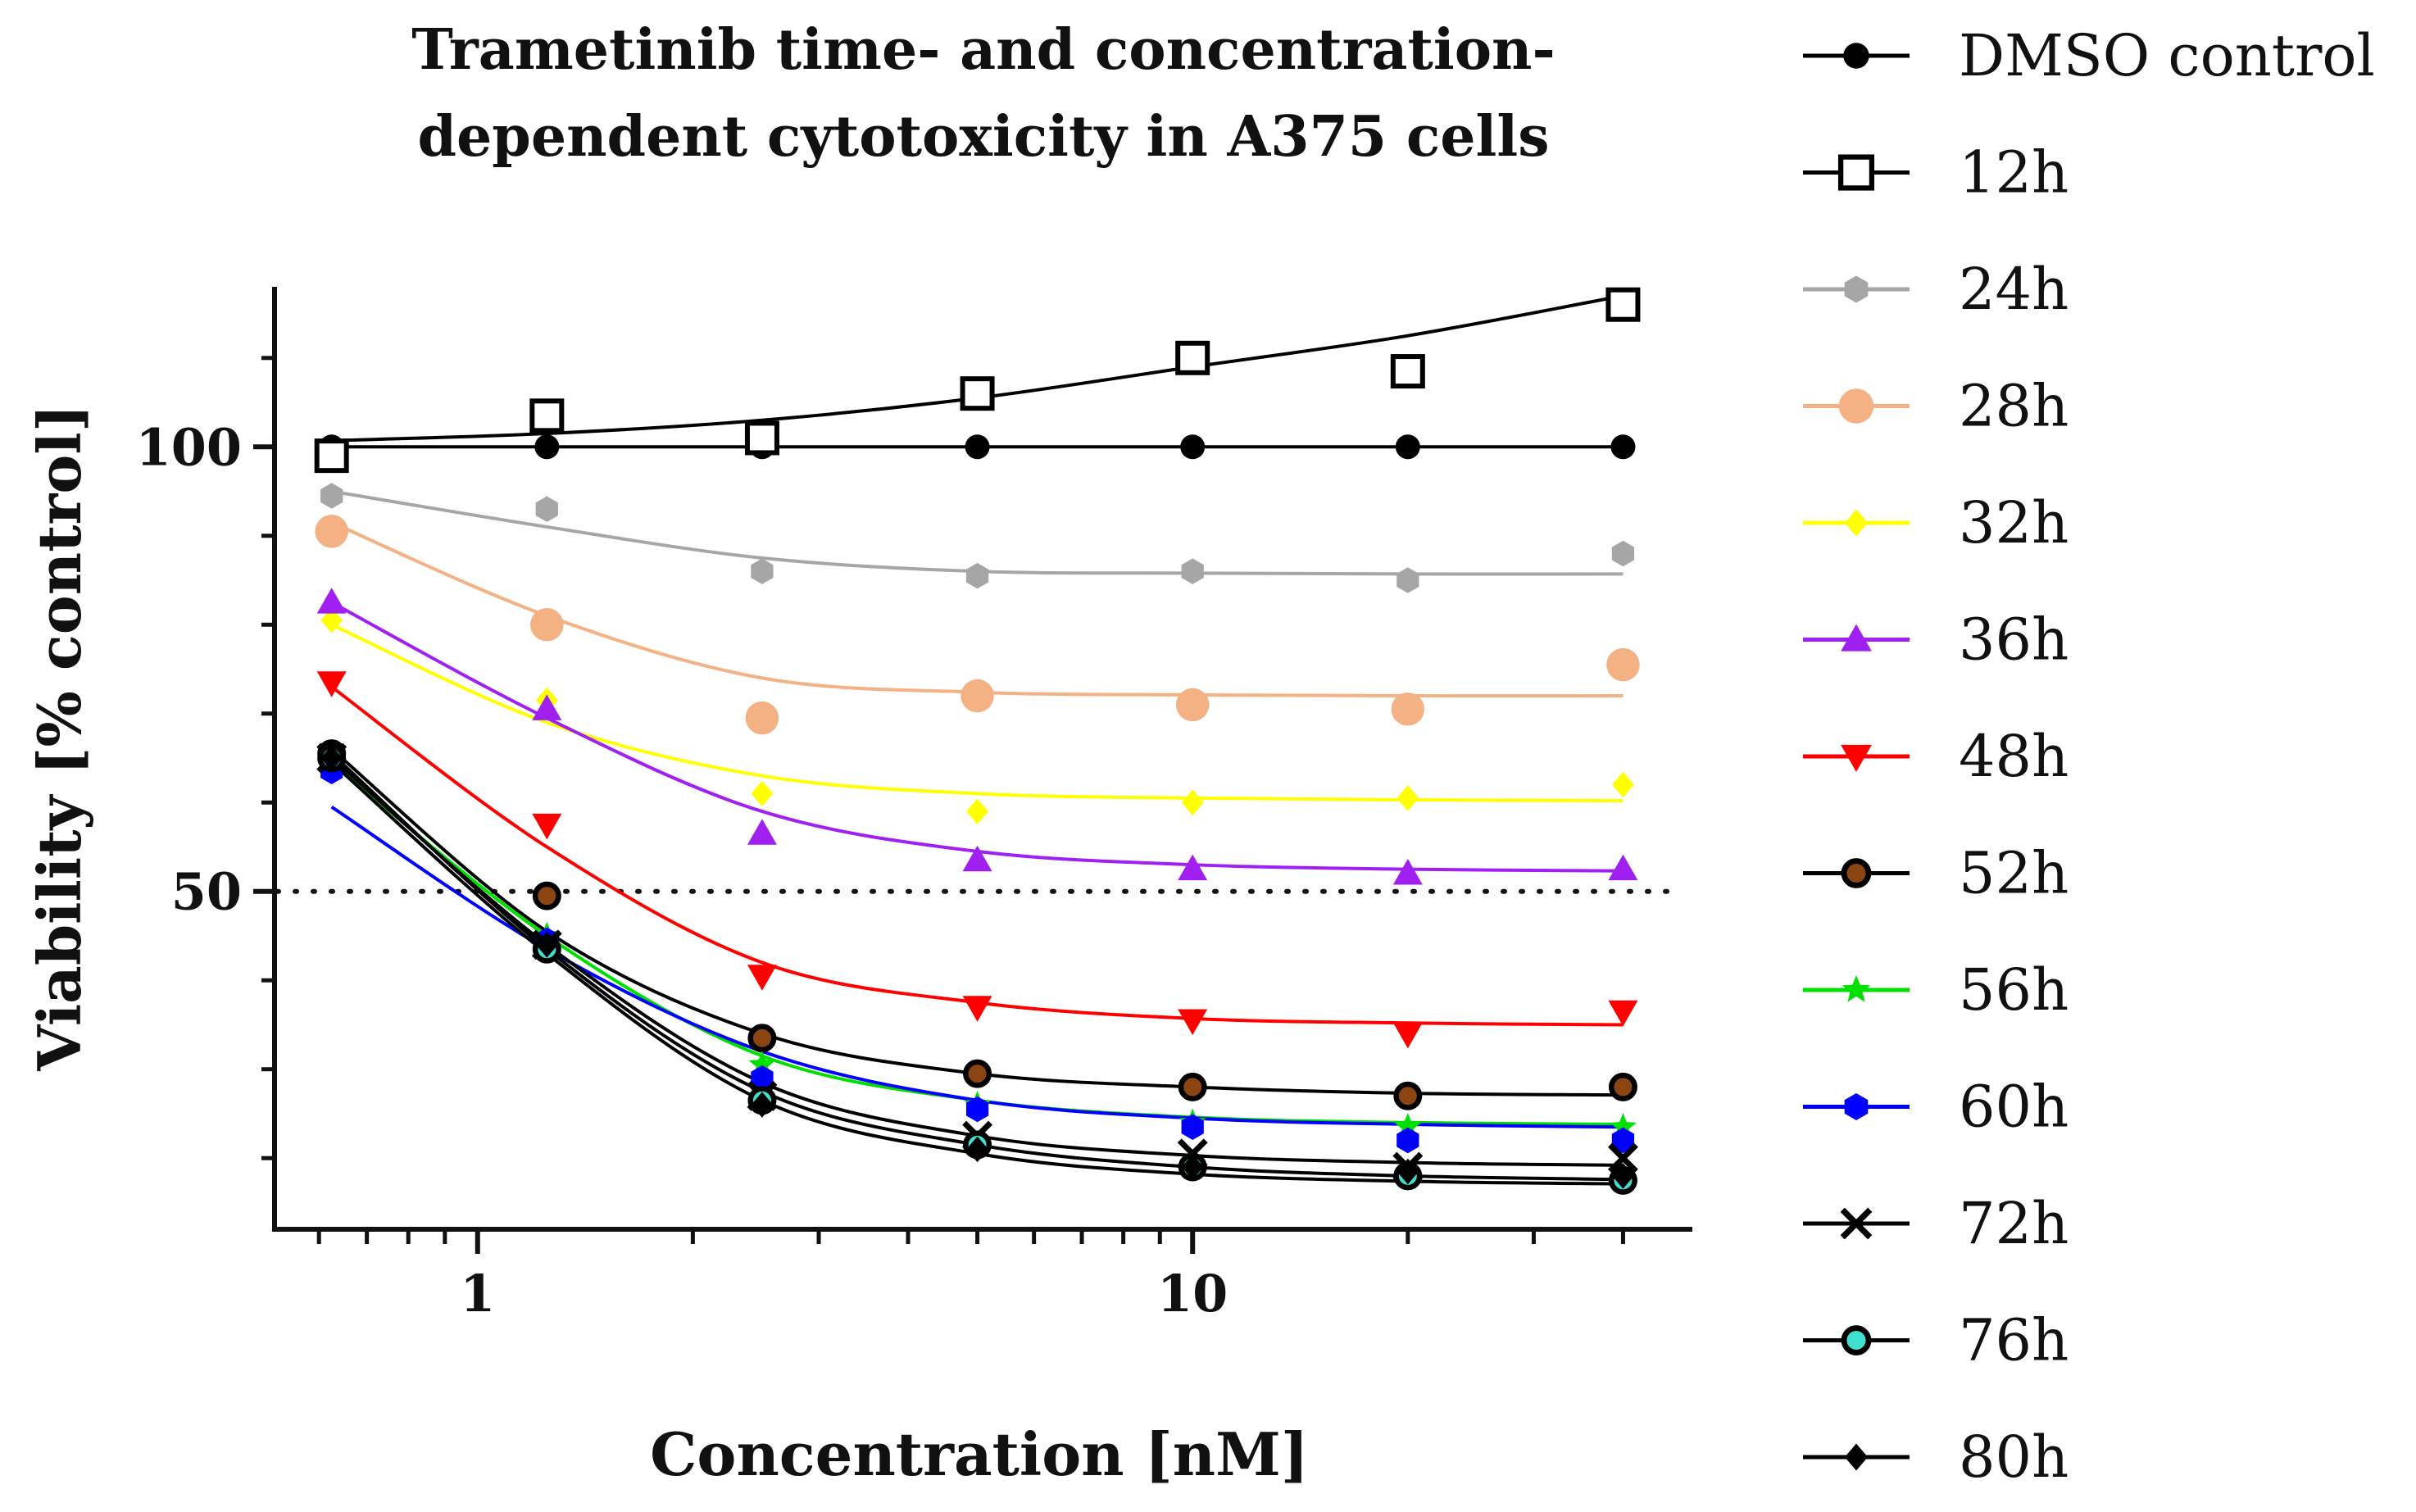  I want to click on legend-item: 56h, so click(1936, 990).